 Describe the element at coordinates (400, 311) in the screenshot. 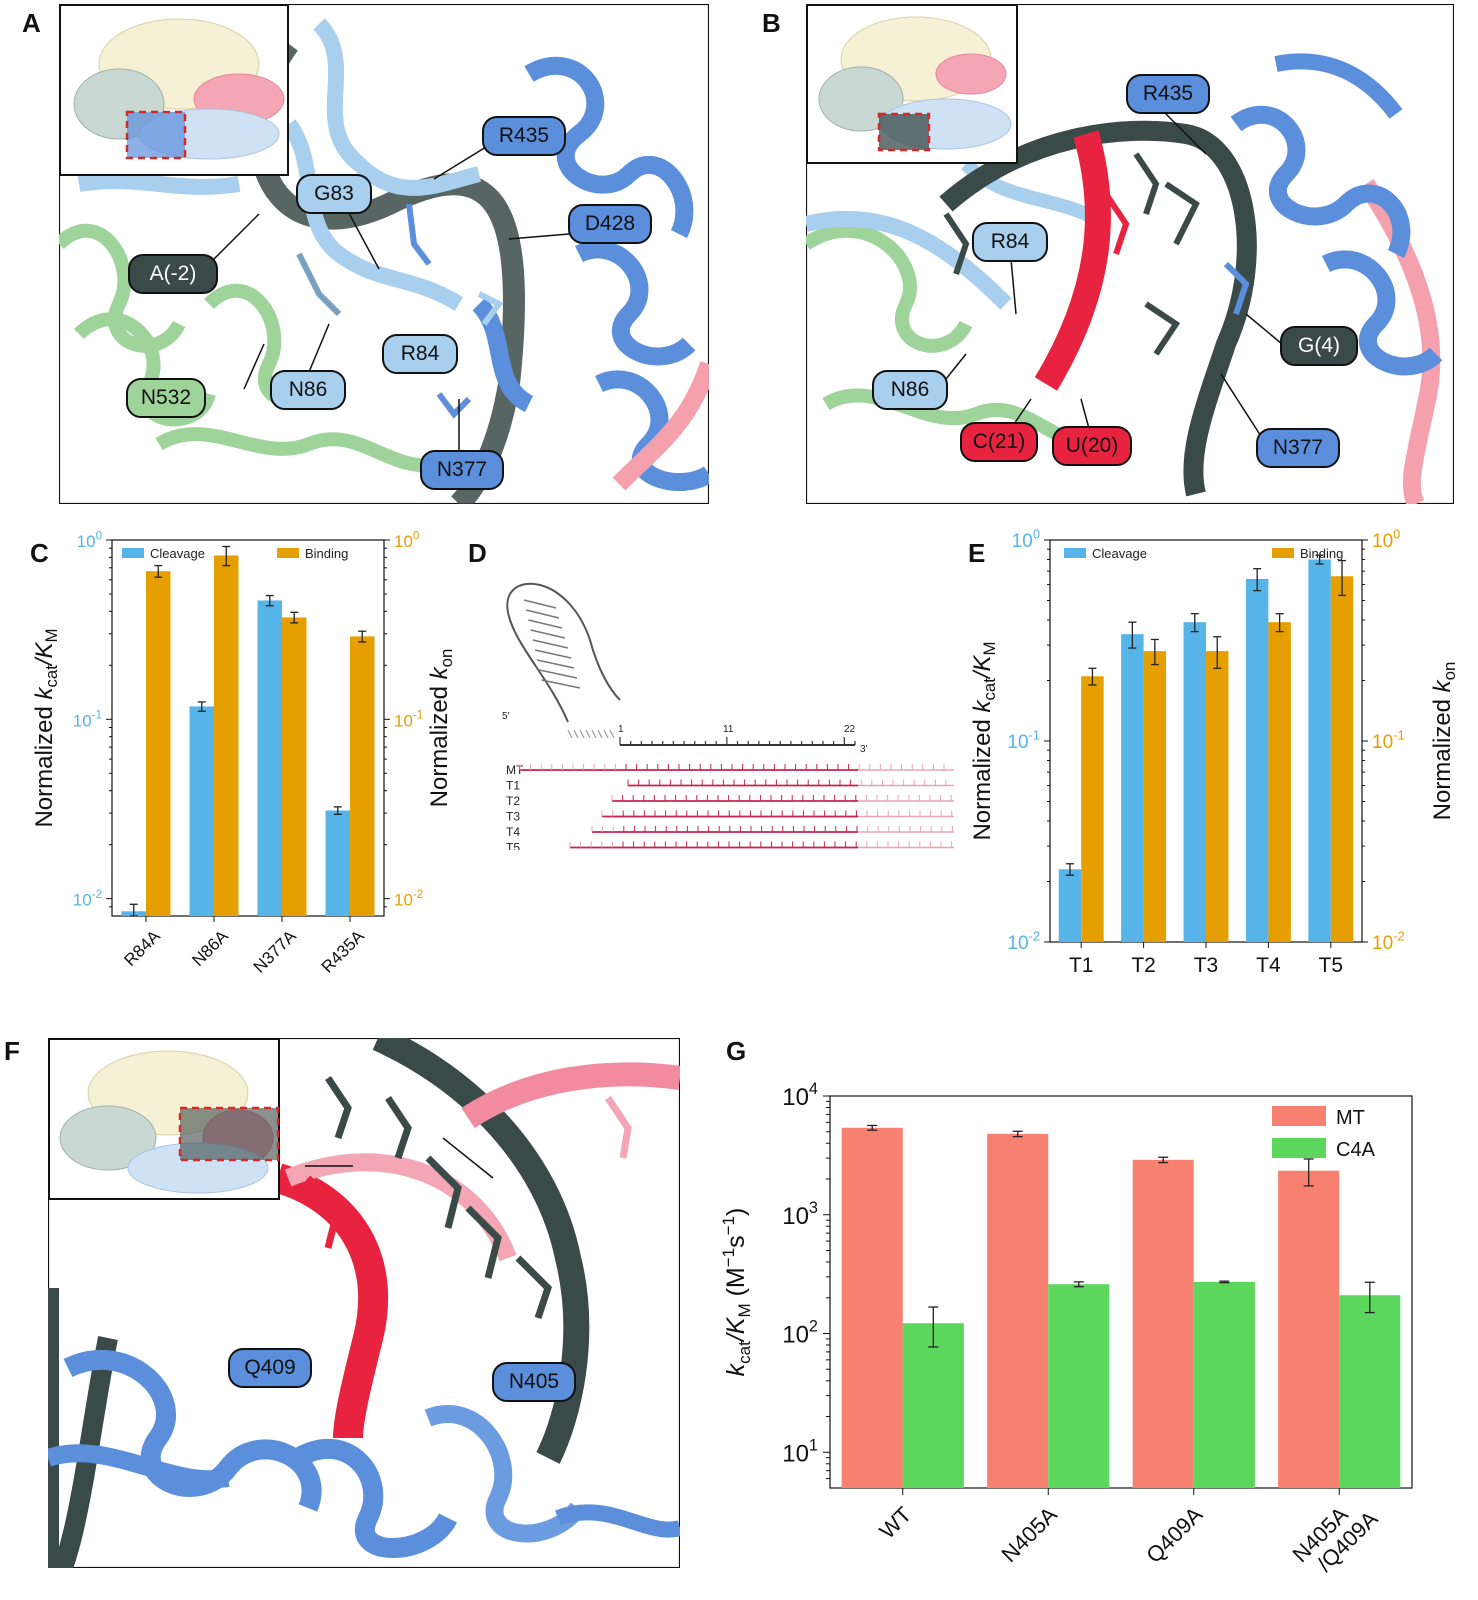

I see `residue-sticks` at that location.